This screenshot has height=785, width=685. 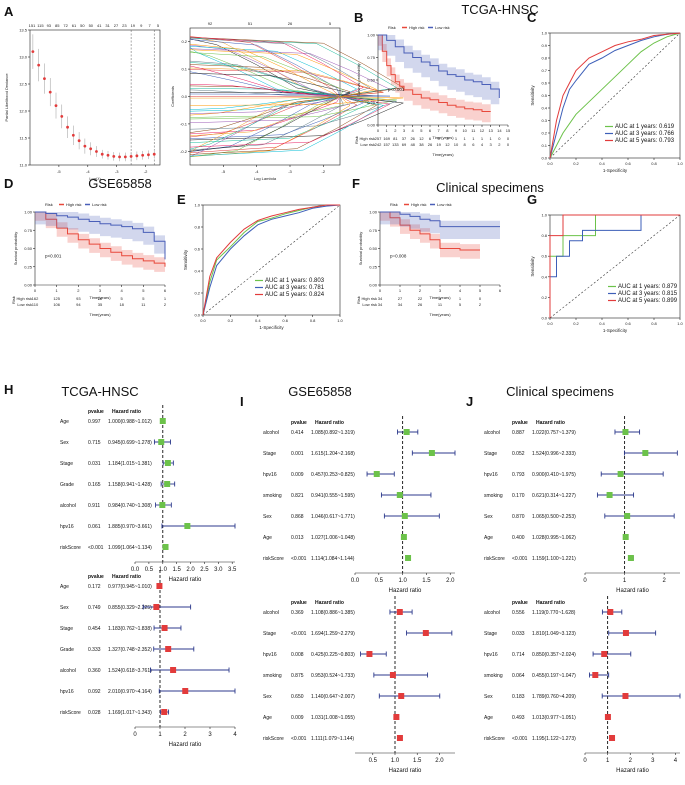 I want to click on F-risk-value: 5, so click(x=460, y=304).